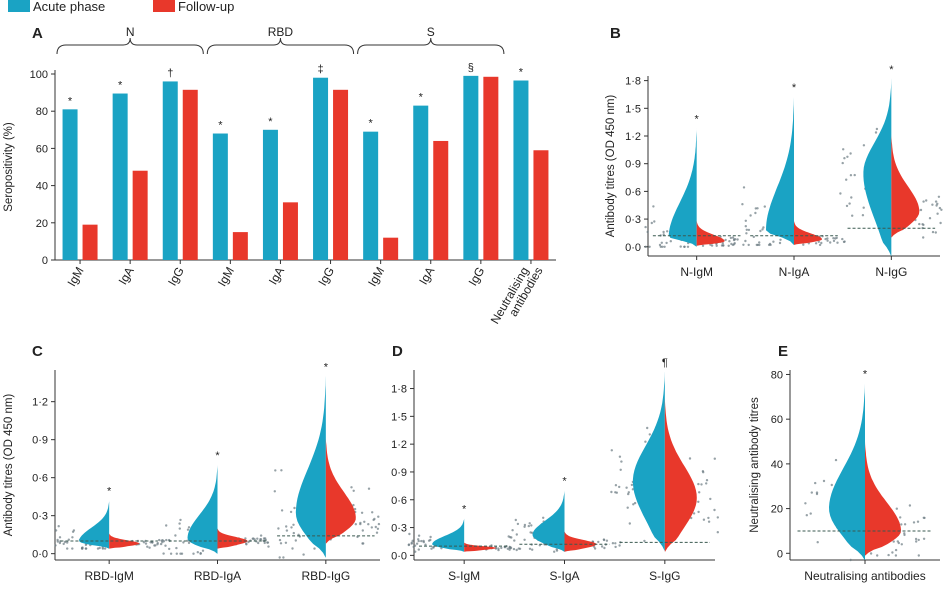 The height and width of the screenshot is (590, 947). What do you see at coordinates (37, 33) in the screenshot?
I see `panel-label-a: A` at bounding box center [37, 33].